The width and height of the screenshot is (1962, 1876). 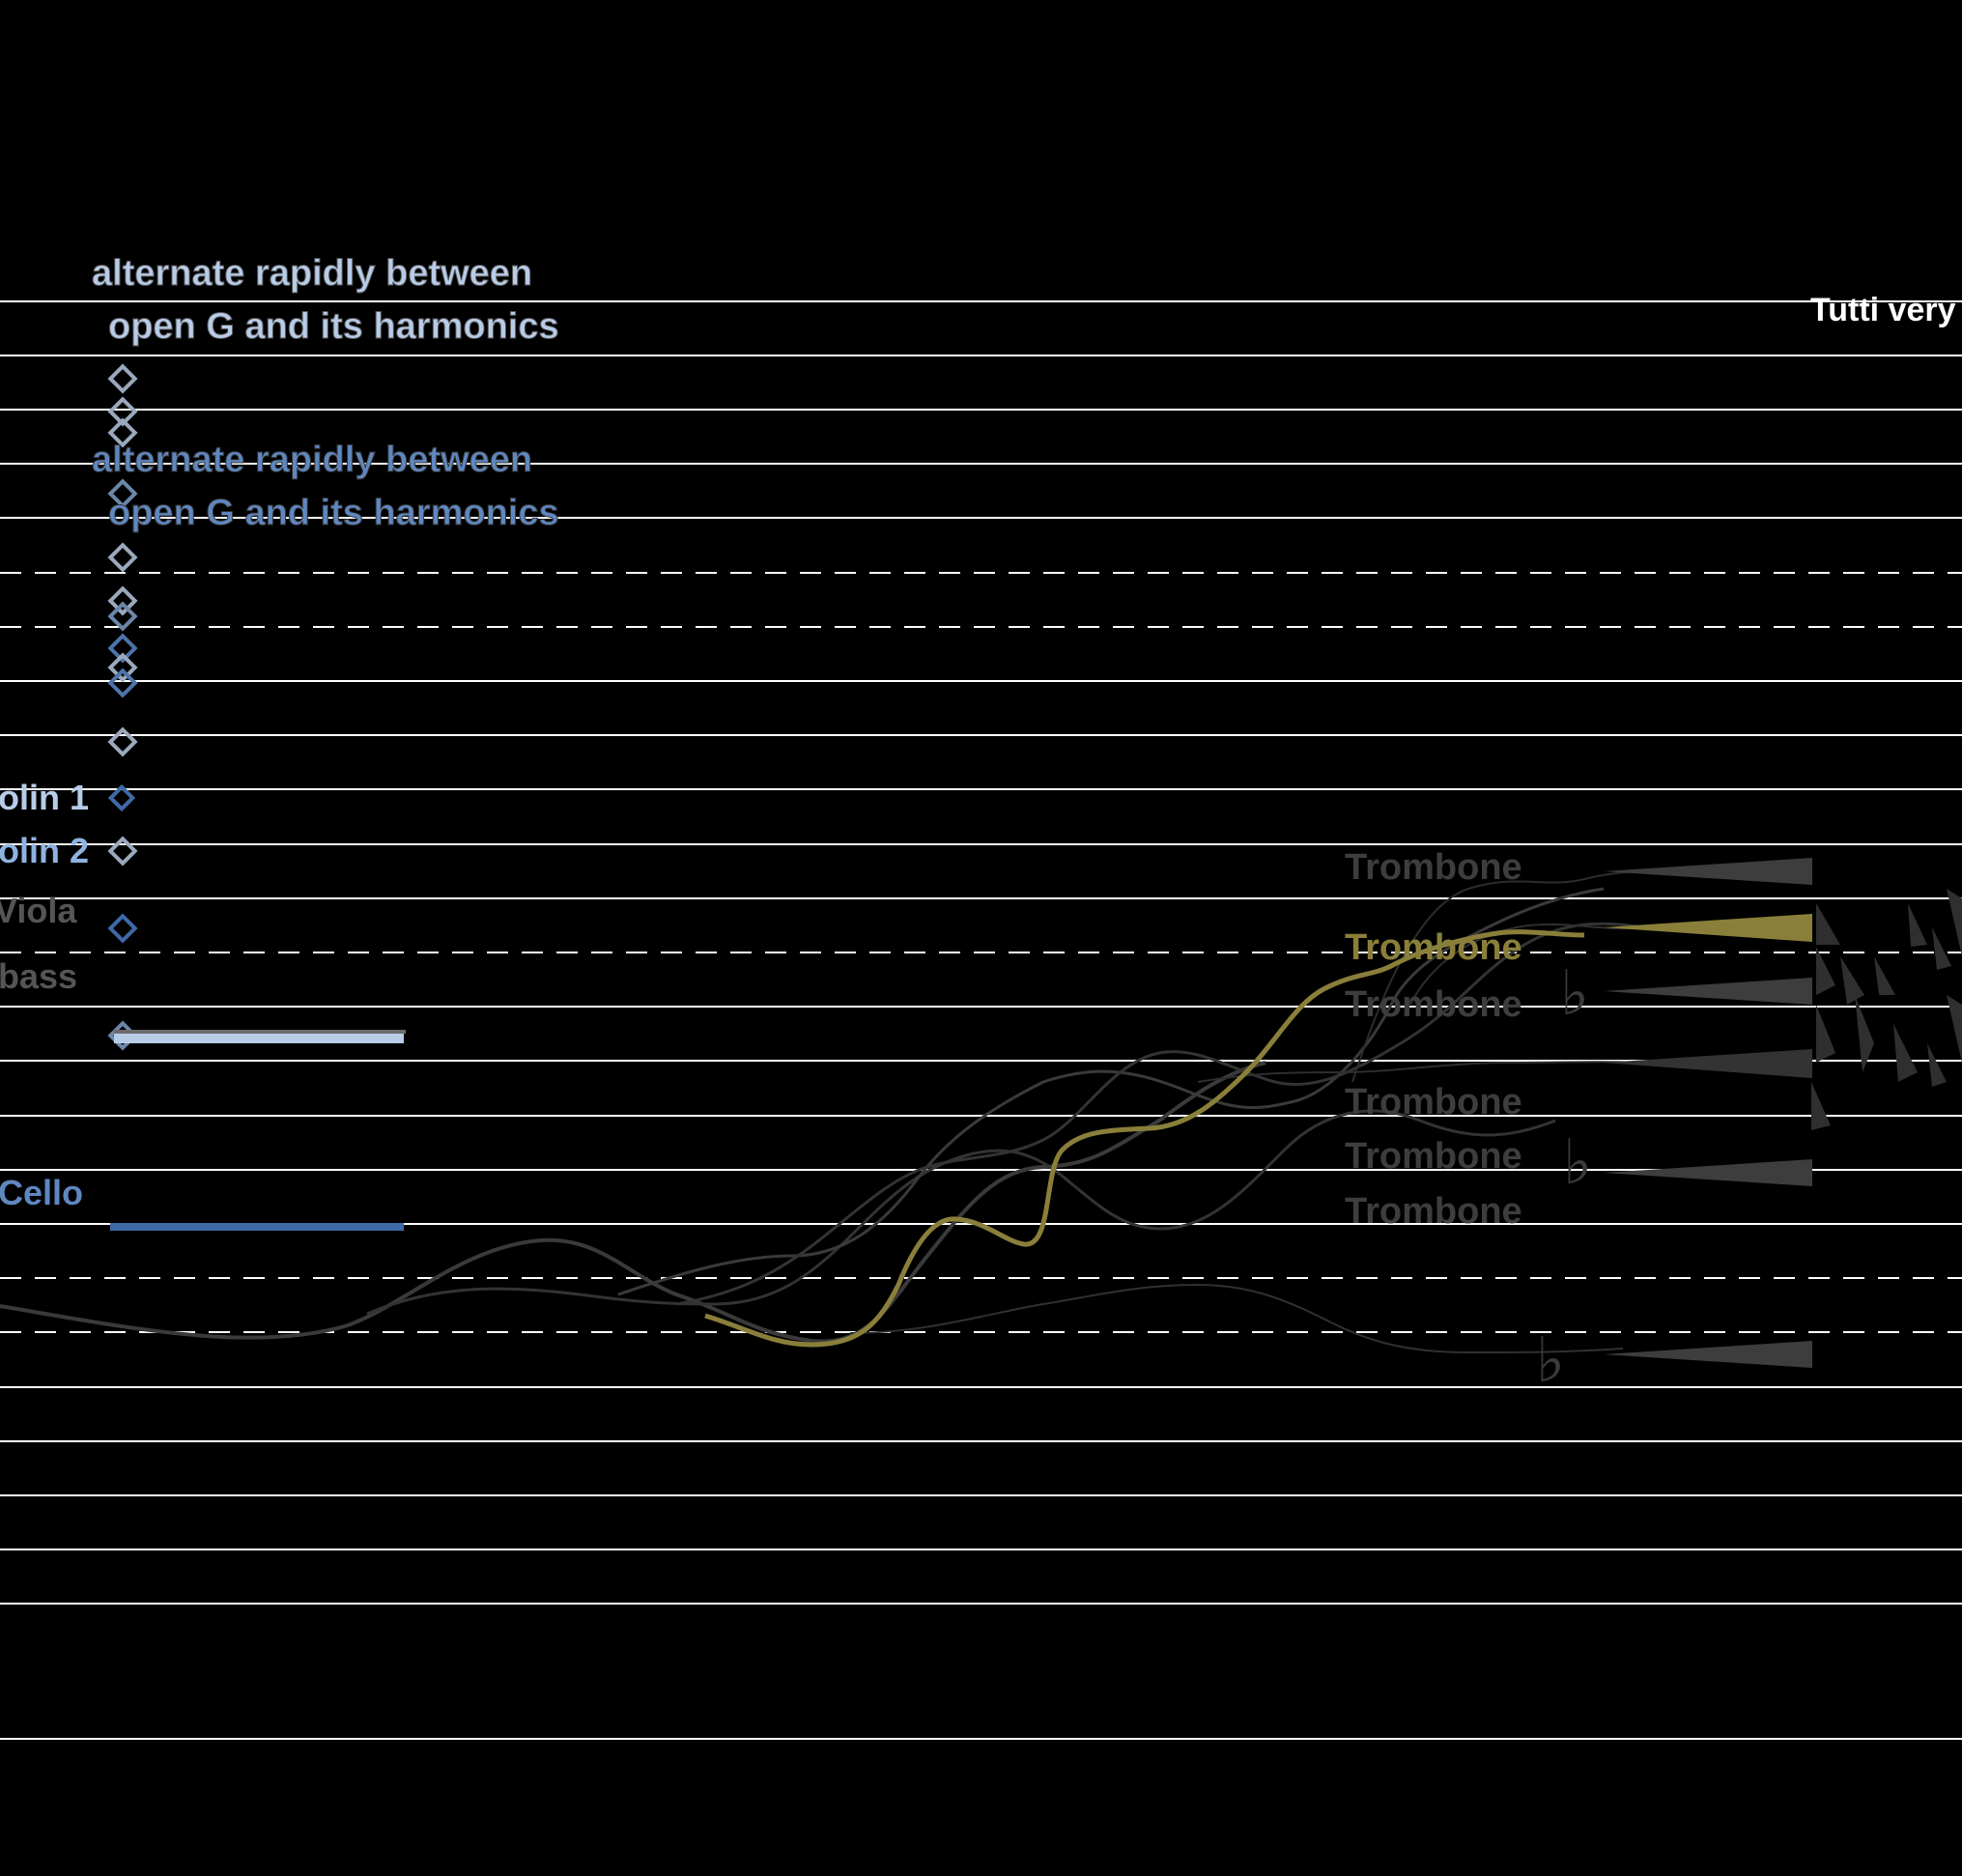 I want to click on trombone-wedge-highlight, so click(x=1708, y=928).